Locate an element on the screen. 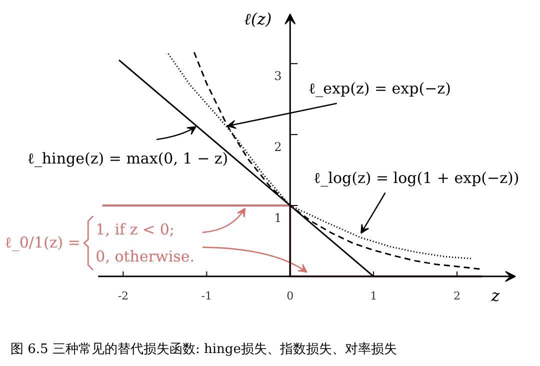 The height and width of the screenshot is (366, 540). y-axis-title: ℓ(z) is located at coordinates (258, 18).